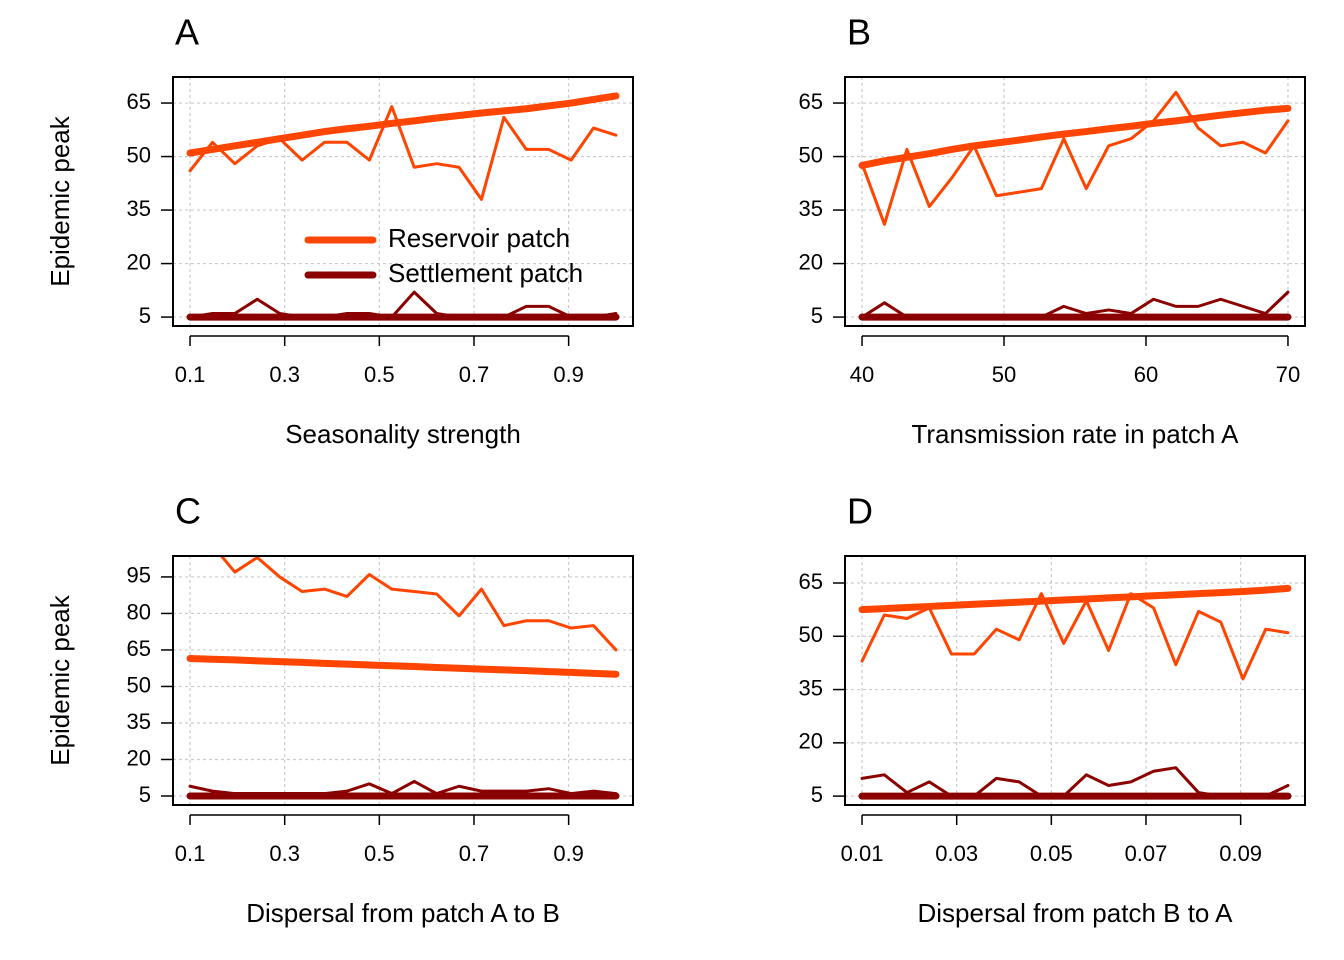 The height and width of the screenshot is (960, 1344). What do you see at coordinates (862, 374) in the screenshot?
I see `x-tick-label: 40` at bounding box center [862, 374].